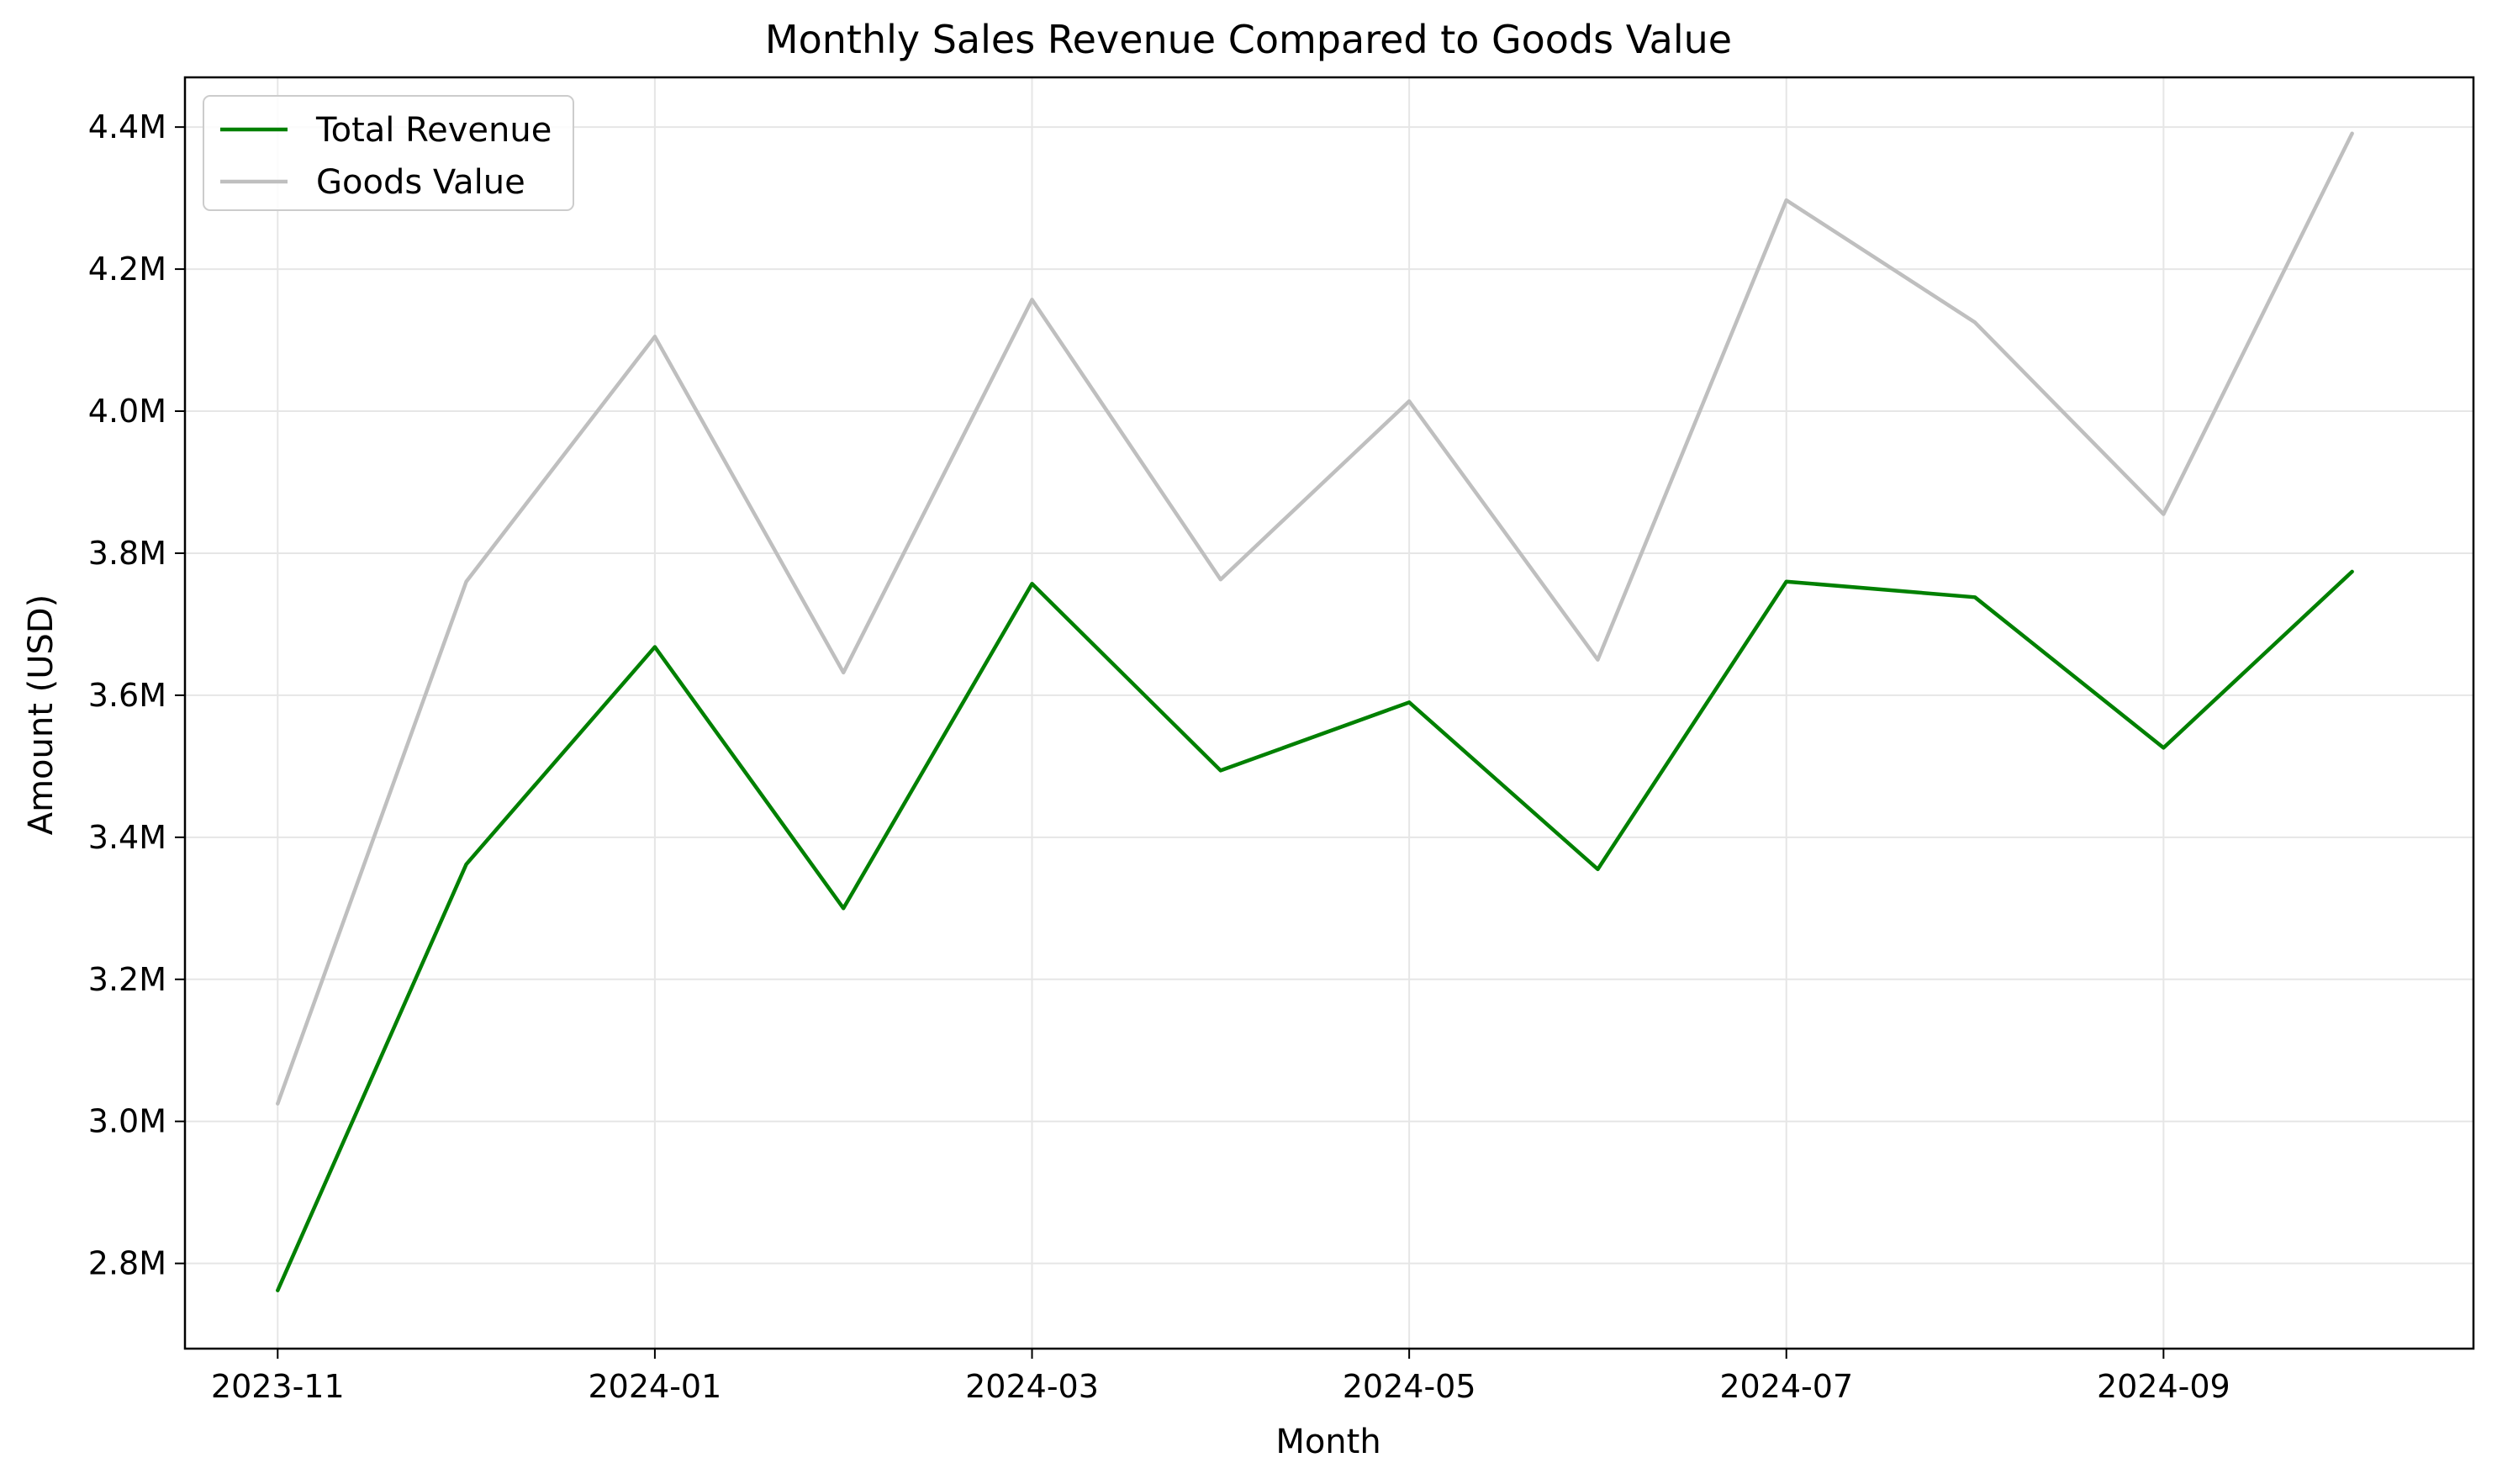 This screenshot has height=1484, width=2497. I want to click on x-tick-label: 2024-01, so click(655, 1386).